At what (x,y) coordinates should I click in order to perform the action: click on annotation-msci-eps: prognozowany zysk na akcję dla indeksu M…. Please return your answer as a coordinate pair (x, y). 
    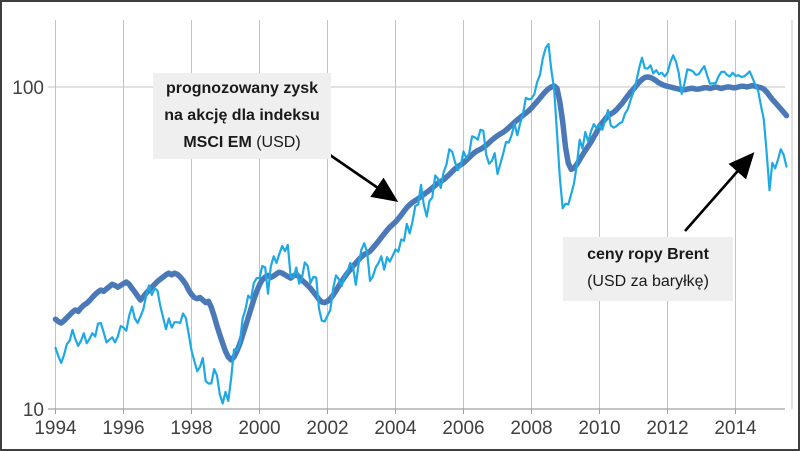
    Looking at the image, I should click on (242, 116).